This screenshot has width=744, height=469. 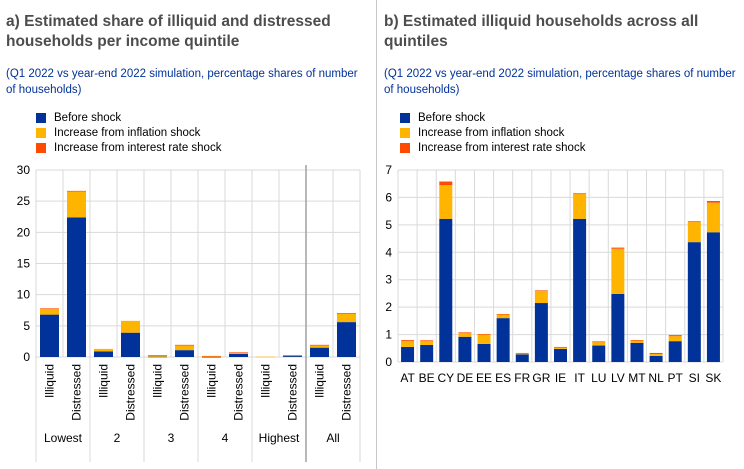 What do you see at coordinates (637, 378) in the screenshot?
I see `x-tick-label: MT` at bounding box center [637, 378].